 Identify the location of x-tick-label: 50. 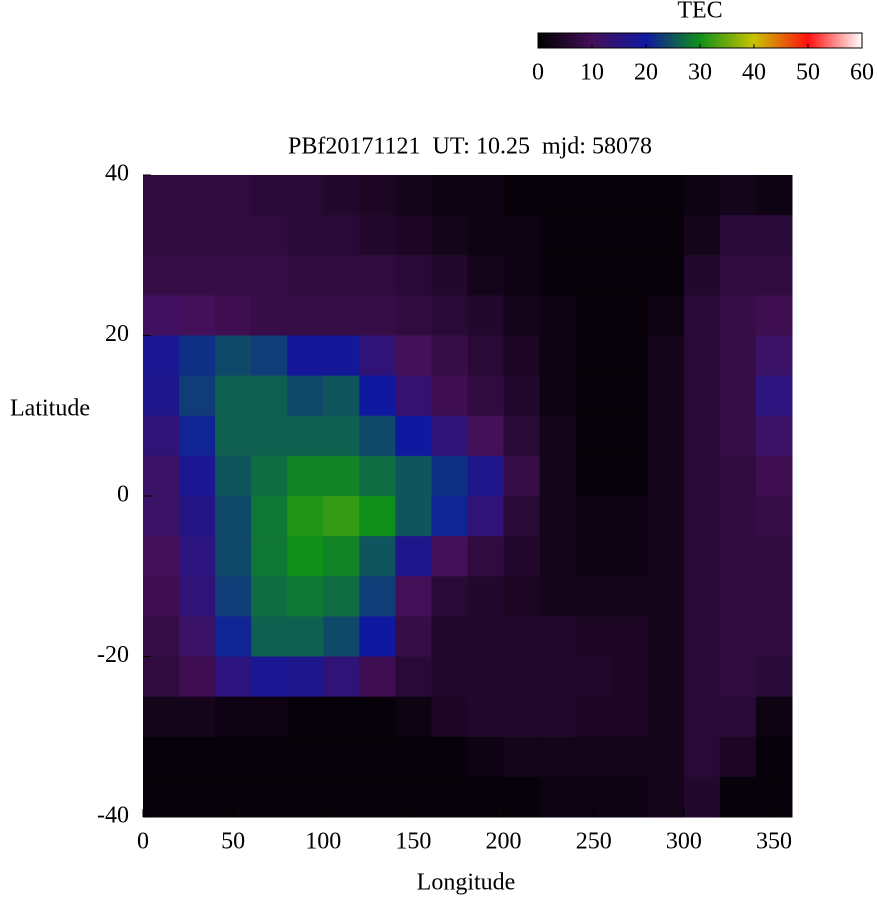
(233, 842).